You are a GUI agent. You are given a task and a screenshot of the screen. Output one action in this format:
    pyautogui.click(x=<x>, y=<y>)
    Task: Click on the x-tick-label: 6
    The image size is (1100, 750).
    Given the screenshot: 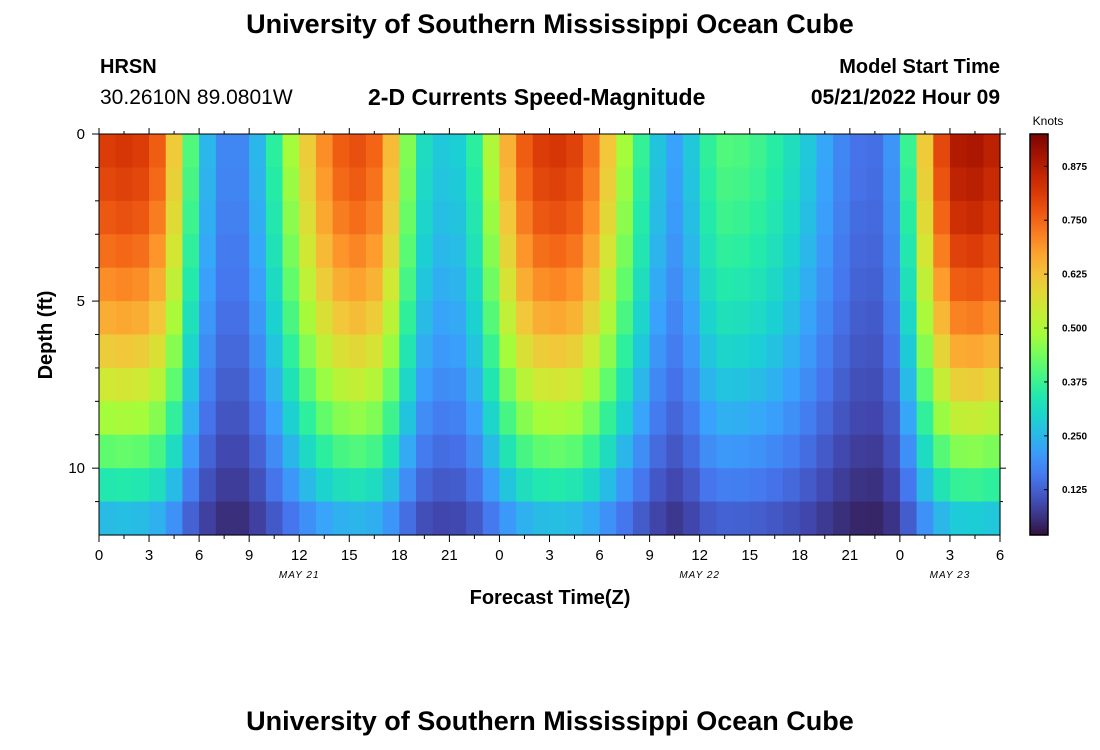 What is the action you would take?
    pyautogui.click(x=199, y=555)
    